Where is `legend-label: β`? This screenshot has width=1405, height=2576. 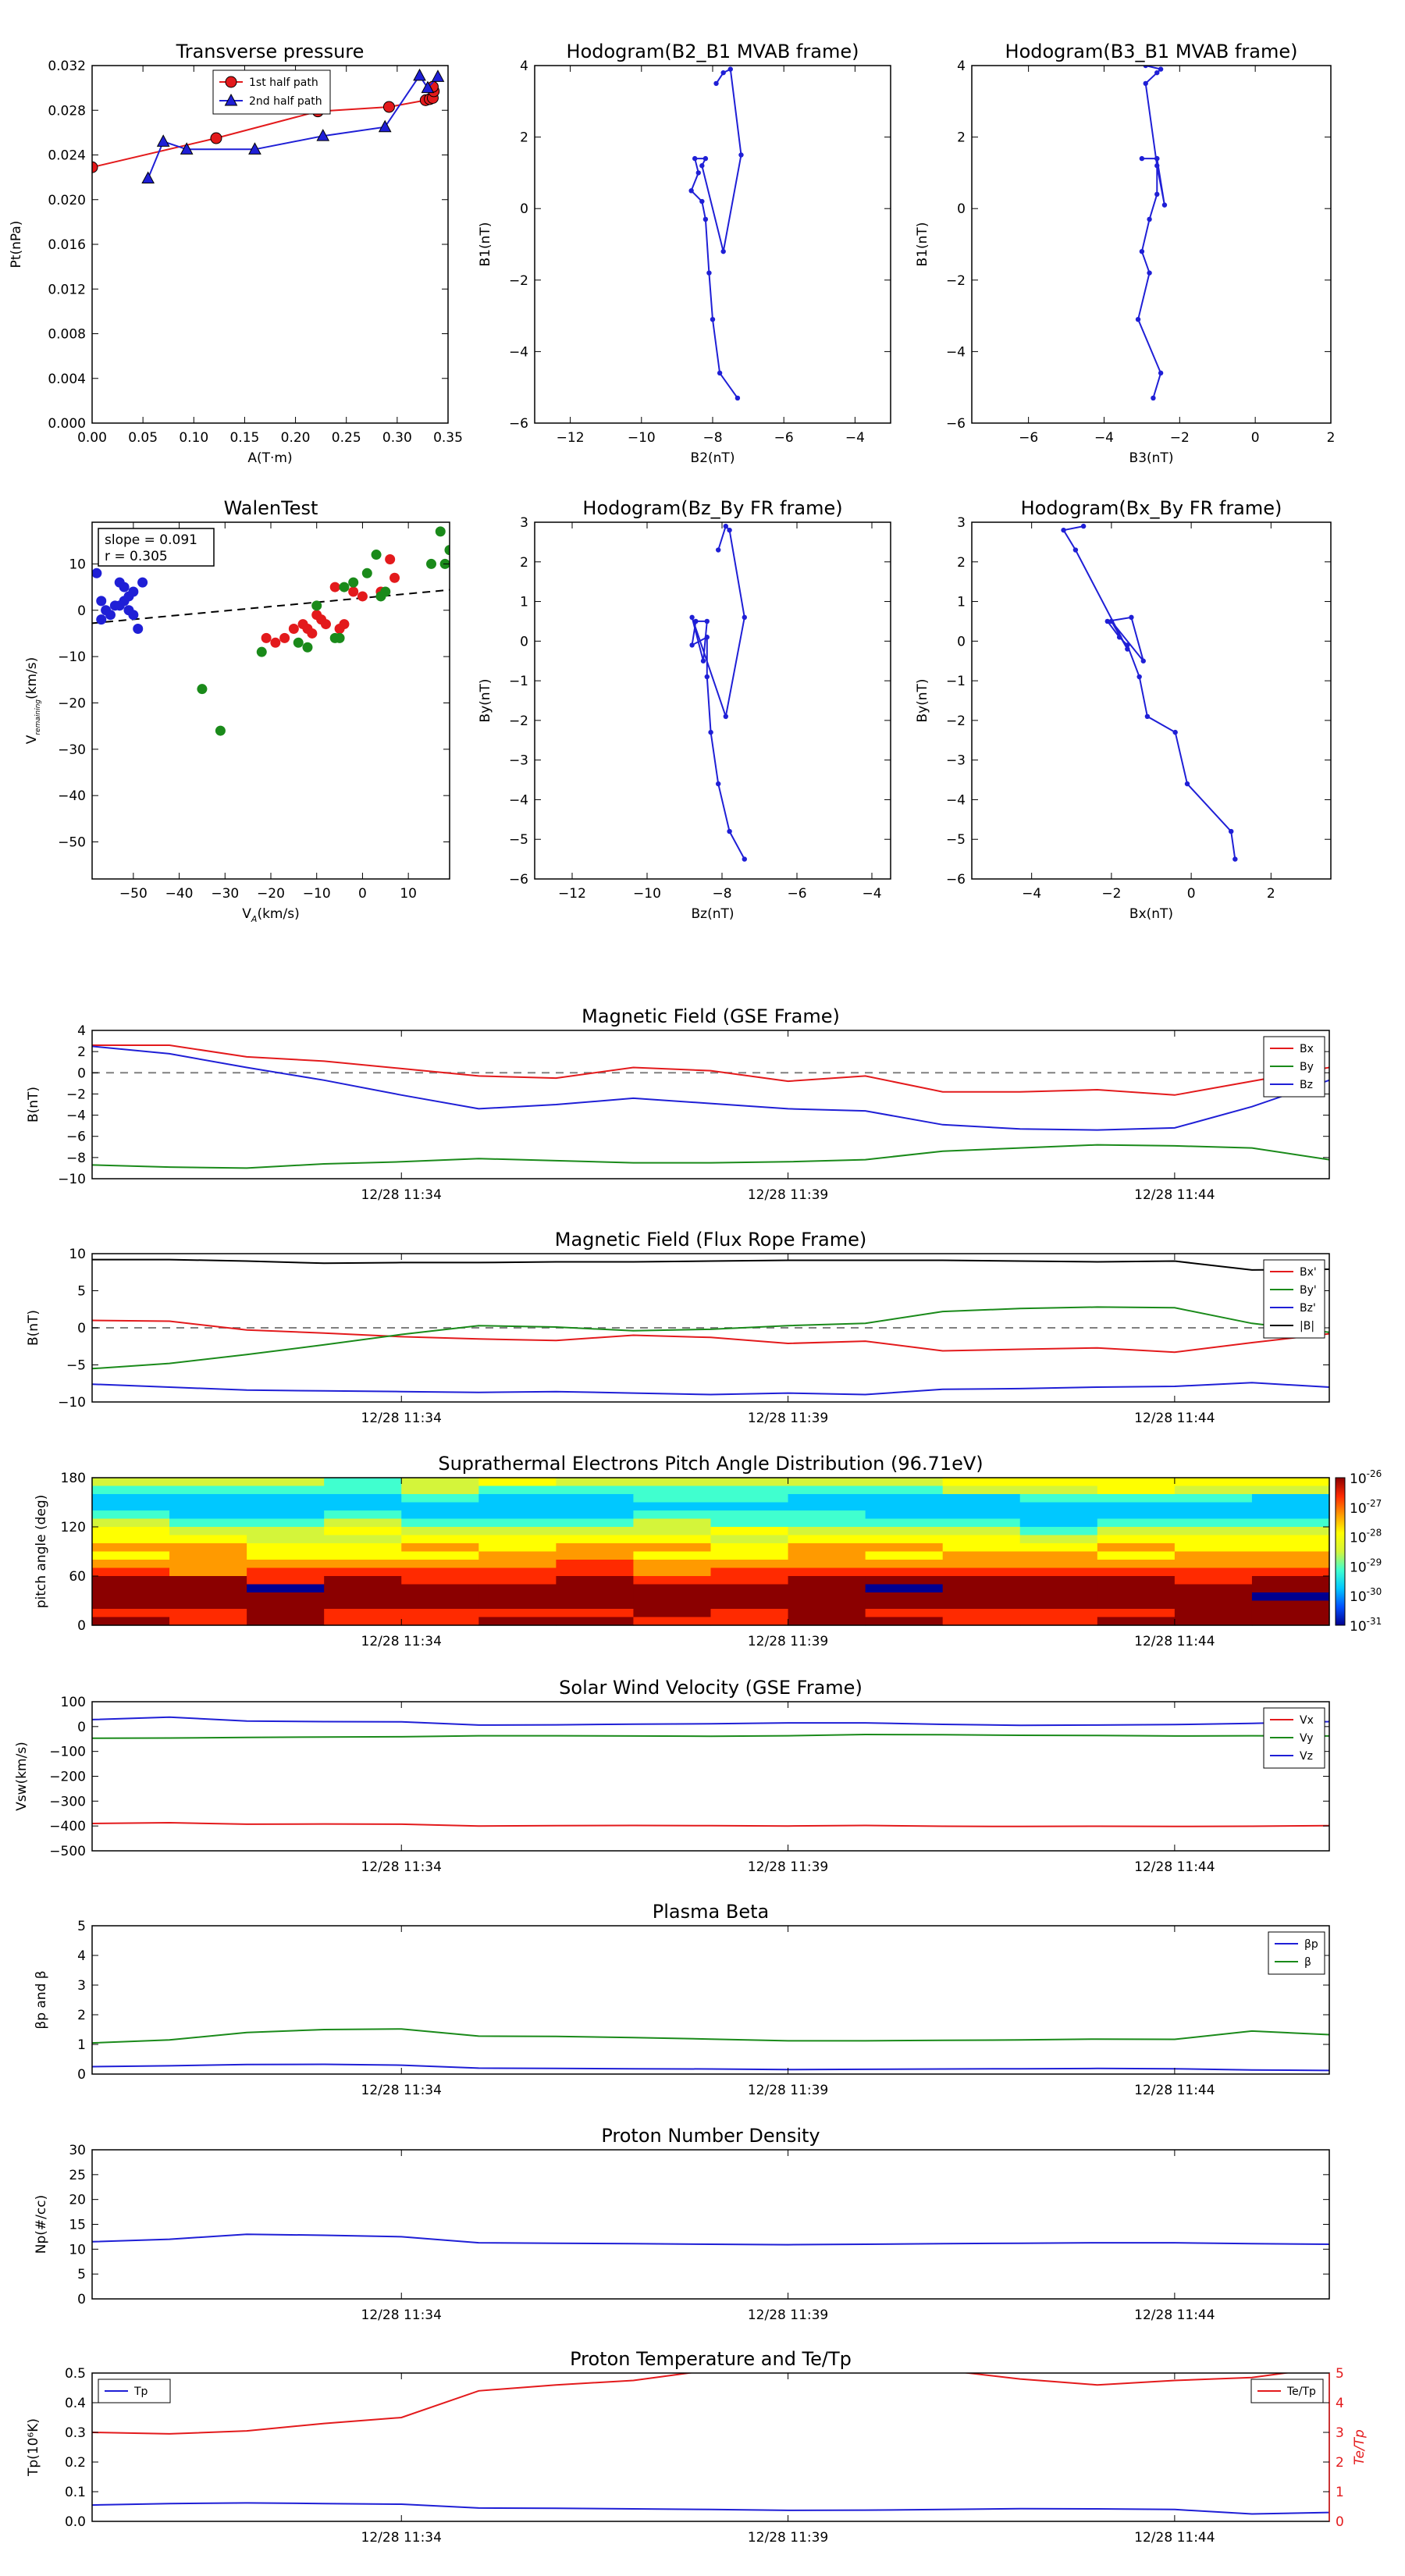
legend-label: β is located at coordinates (1307, 1962).